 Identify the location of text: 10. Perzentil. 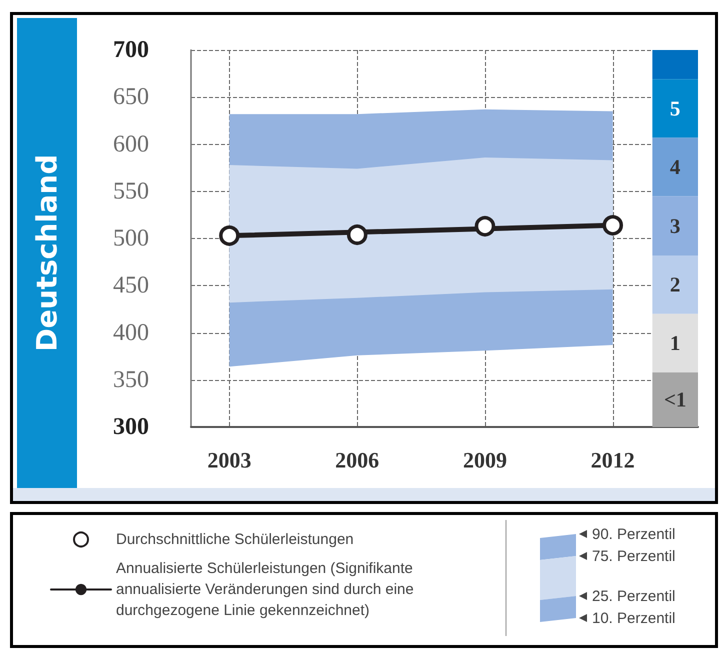
(634, 618).